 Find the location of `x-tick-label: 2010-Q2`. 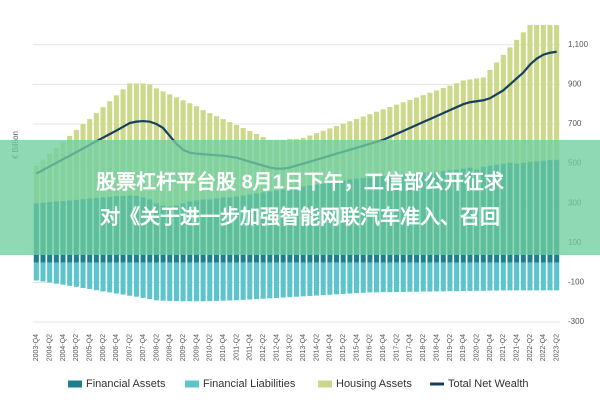

x-tick-label: 2010-Q2 is located at coordinates (210, 347).